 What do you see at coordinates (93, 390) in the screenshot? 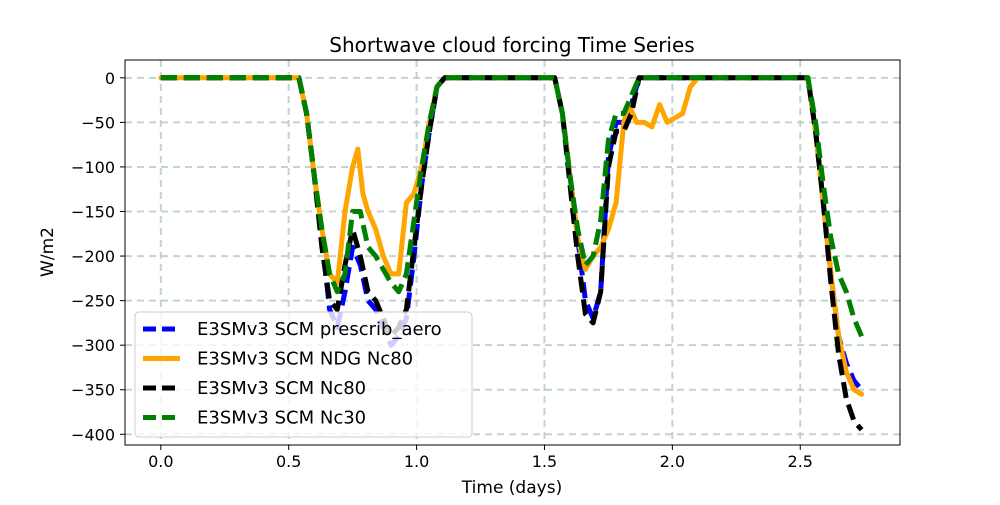
I see `y-tick-label: −350` at bounding box center [93, 390].